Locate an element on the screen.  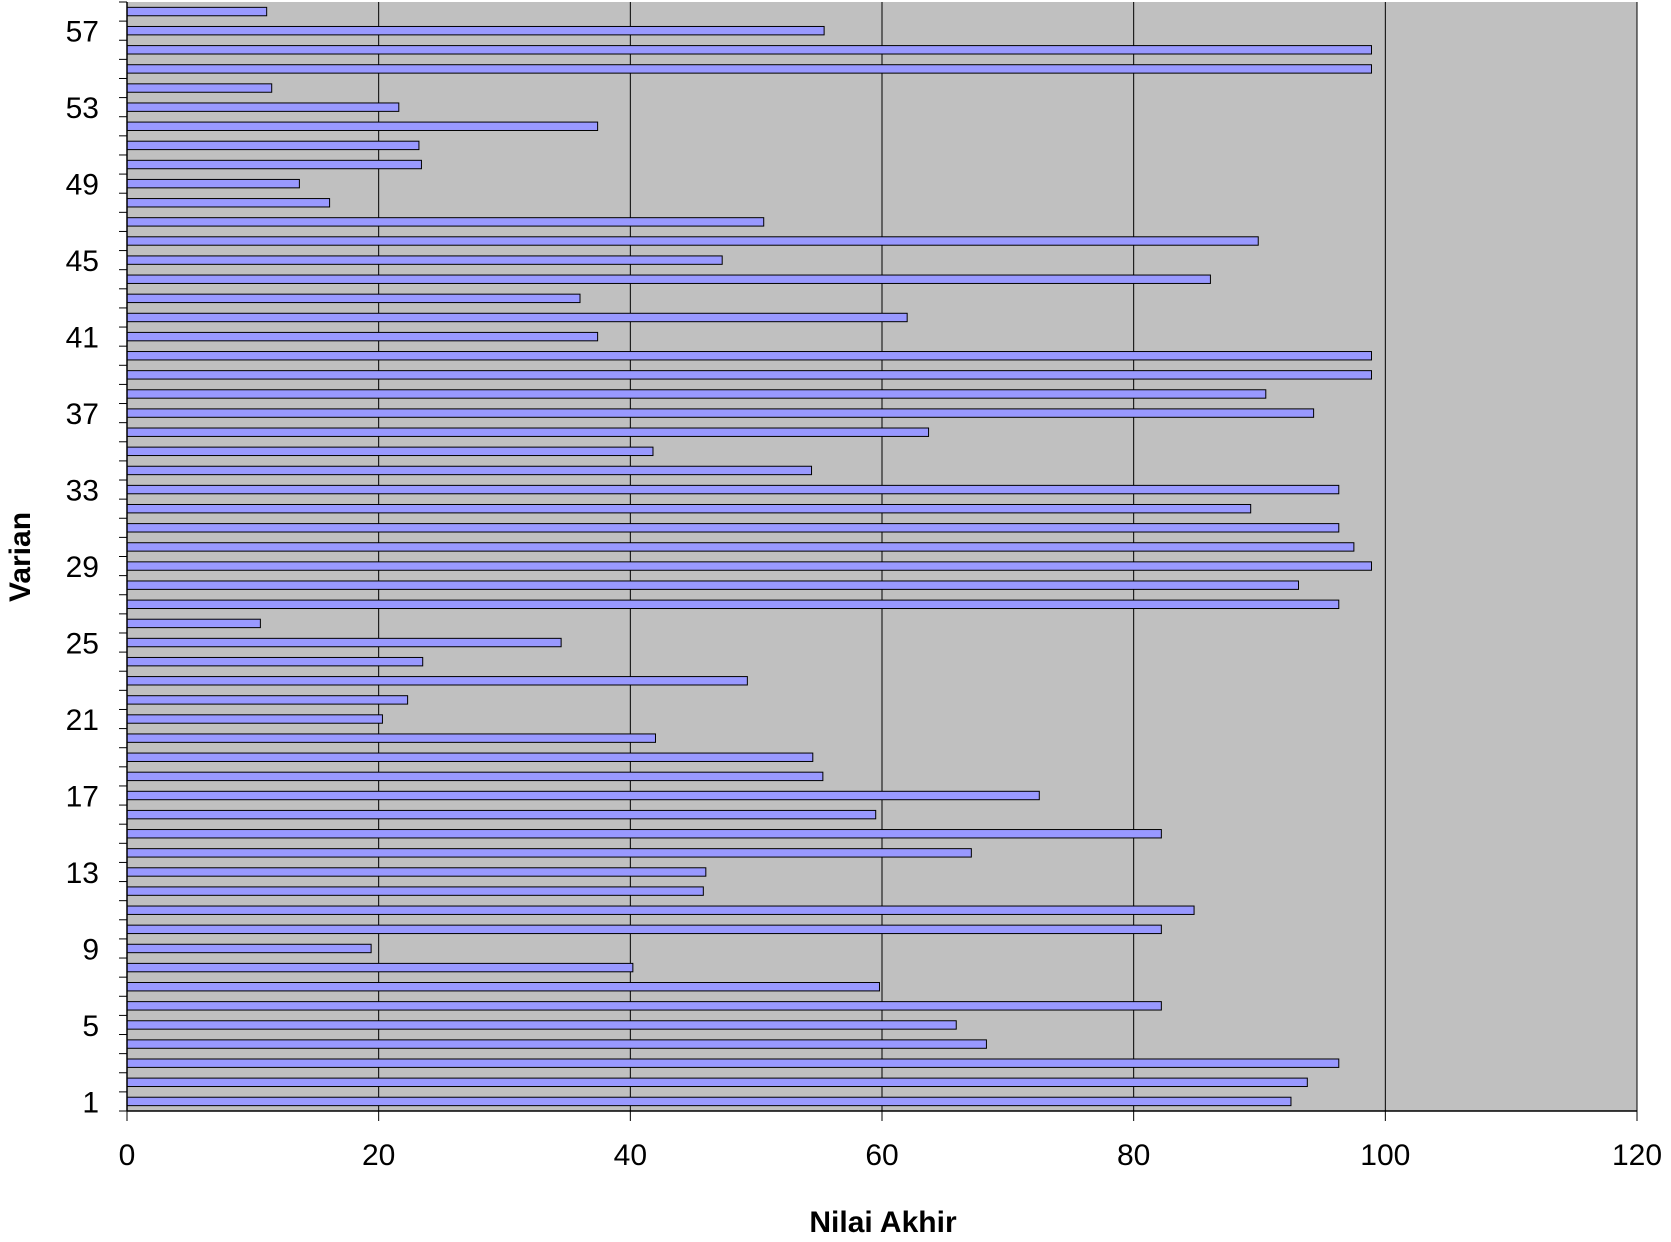
y-tick-label: 13 is located at coordinates (82, 873).